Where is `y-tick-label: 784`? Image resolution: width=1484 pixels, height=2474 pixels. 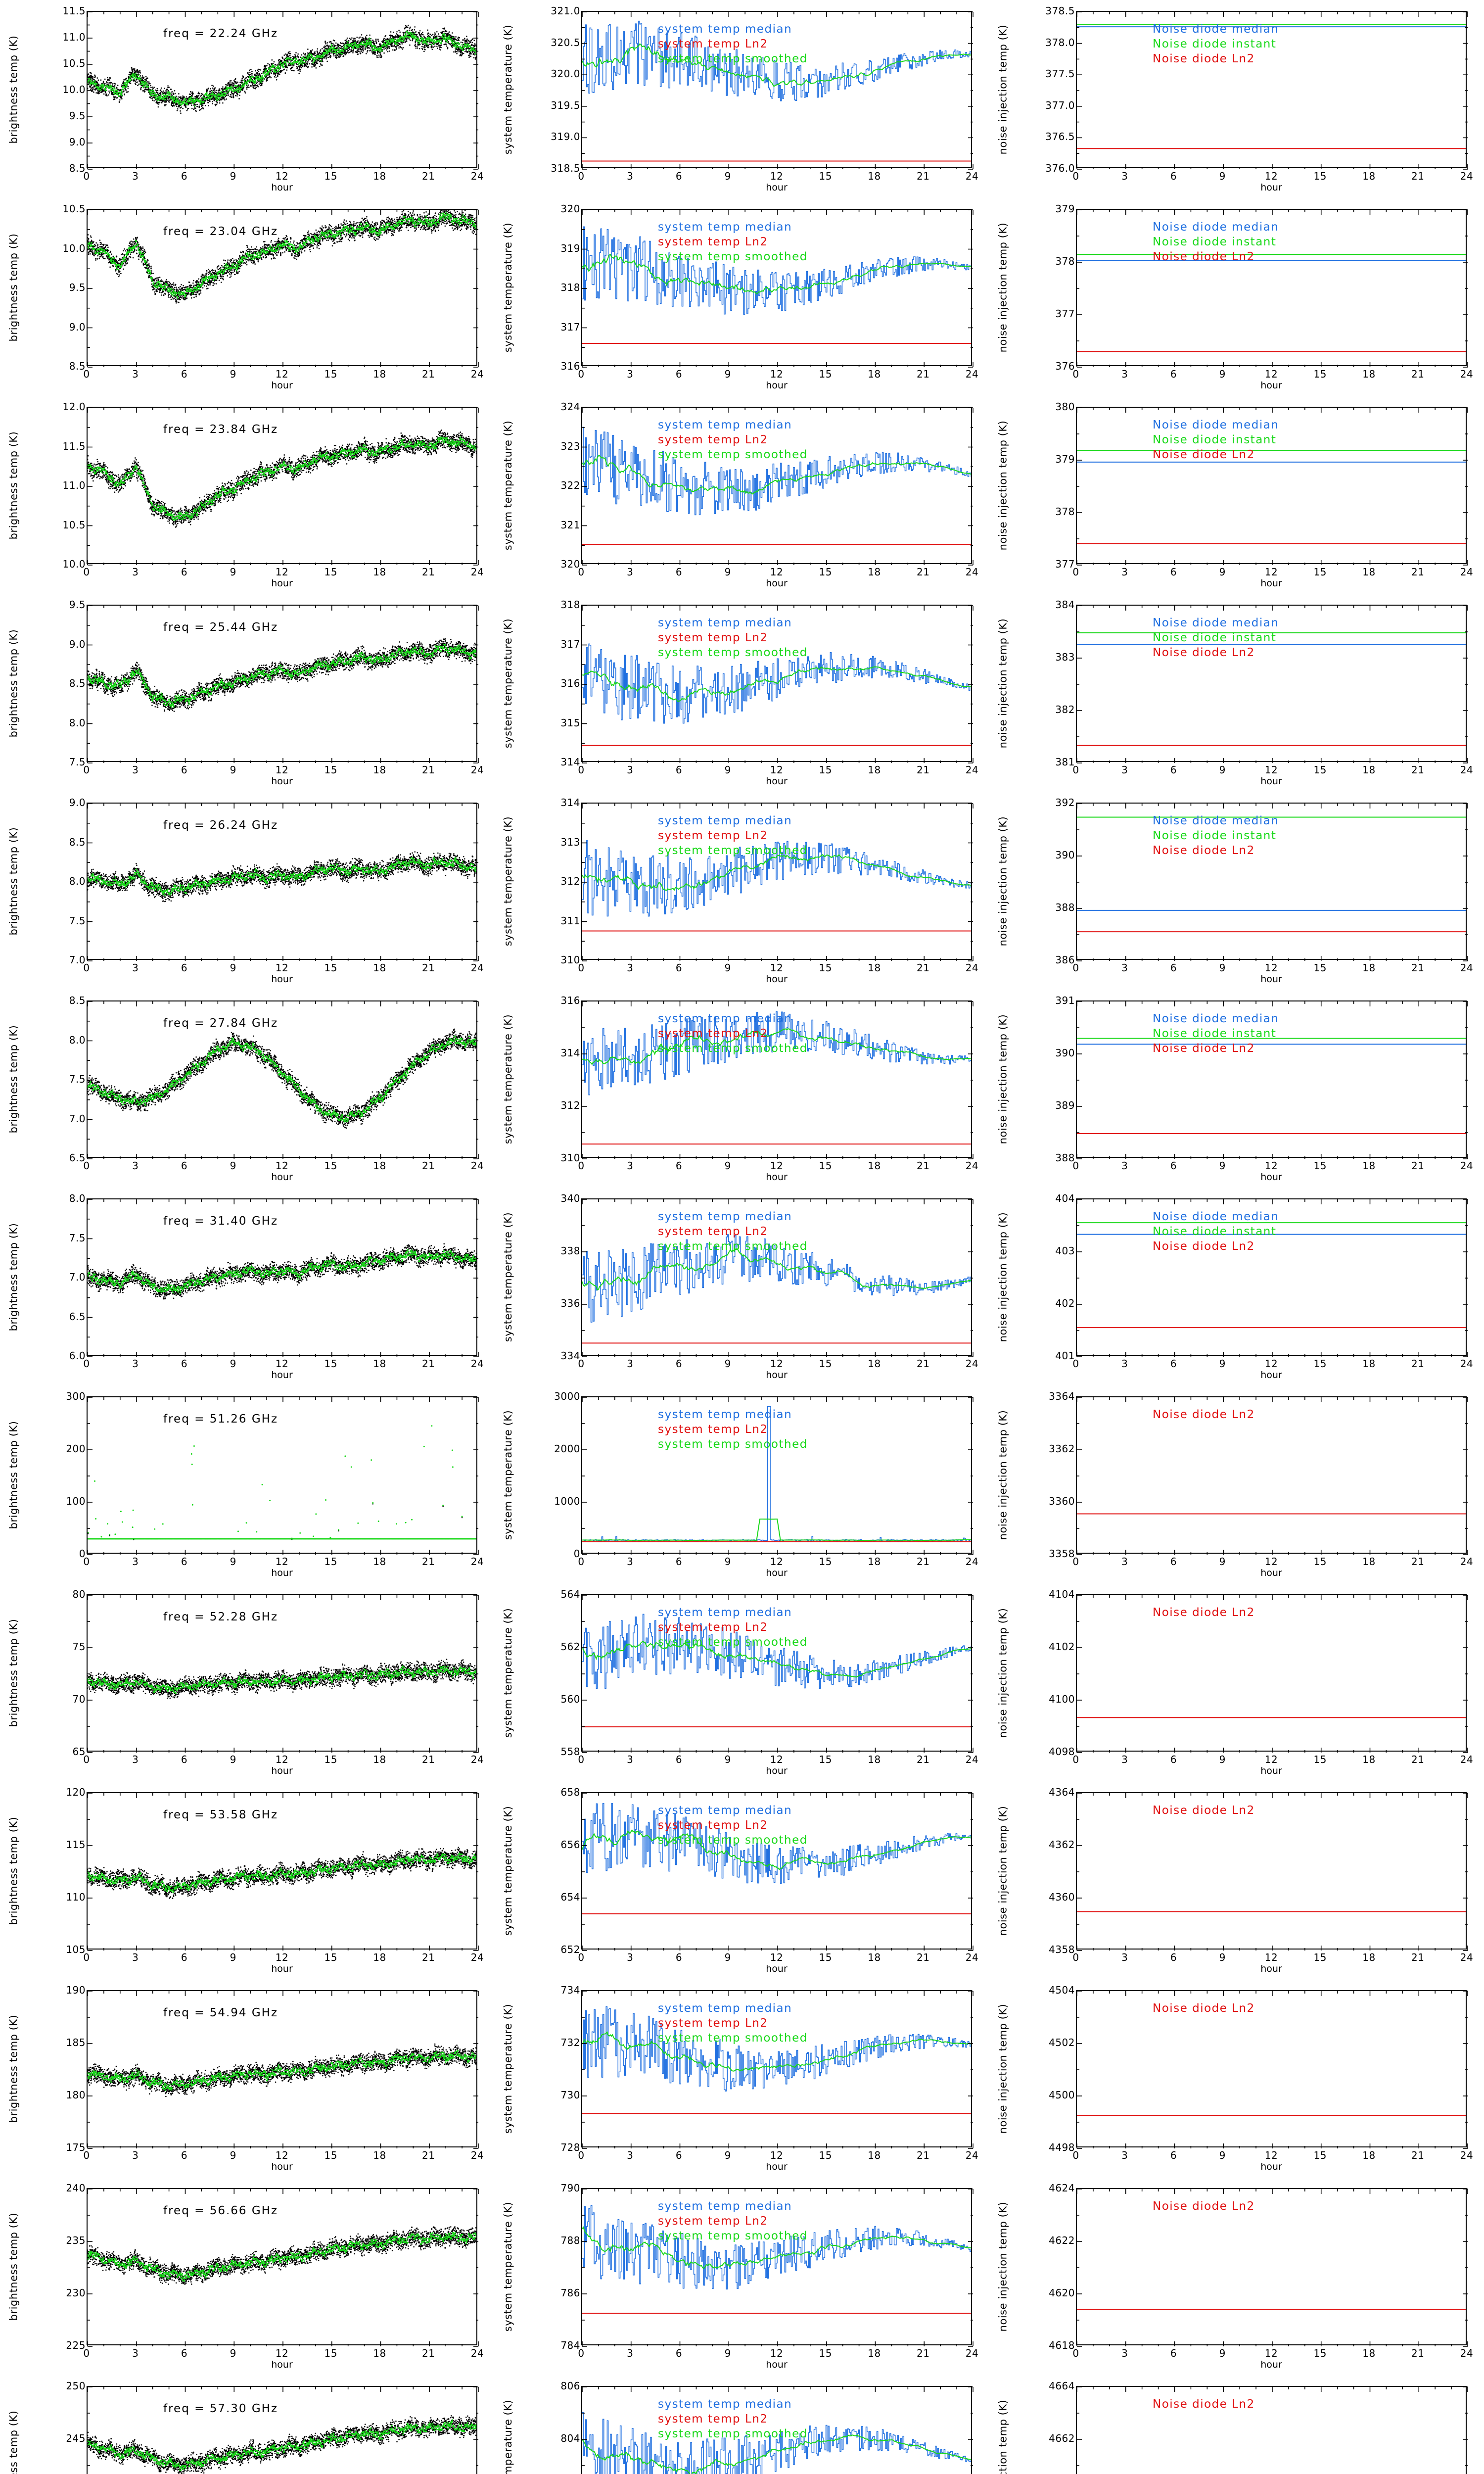
y-tick-label: 784 is located at coordinates (548, 2345).